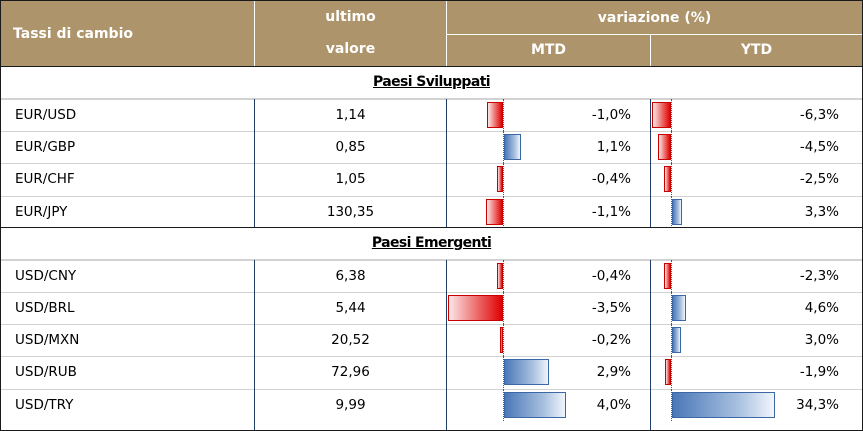 This screenshot has width=863, height=431. Describe the element at coordinates (46, 115) in the screenshot. I see `pair-label: EUR/USD` at that location.